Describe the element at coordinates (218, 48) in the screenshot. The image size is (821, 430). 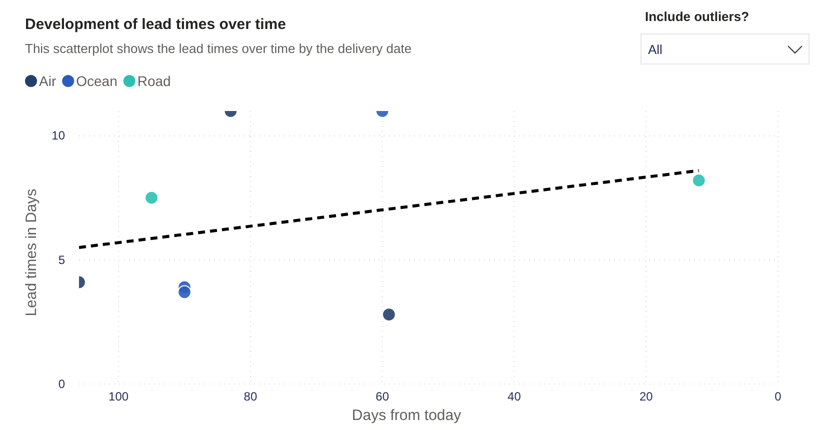
I see `chart-subtitle: This scatterplot shows the lead times over time by the delivery date` at that location.